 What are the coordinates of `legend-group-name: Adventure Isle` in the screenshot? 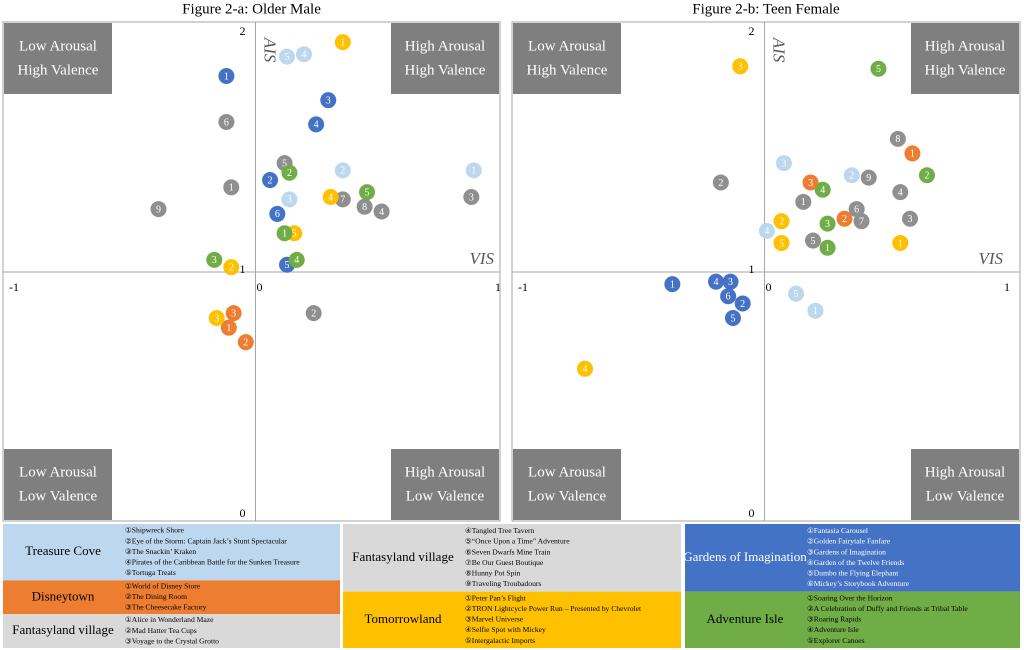 It's located at (745, 618).